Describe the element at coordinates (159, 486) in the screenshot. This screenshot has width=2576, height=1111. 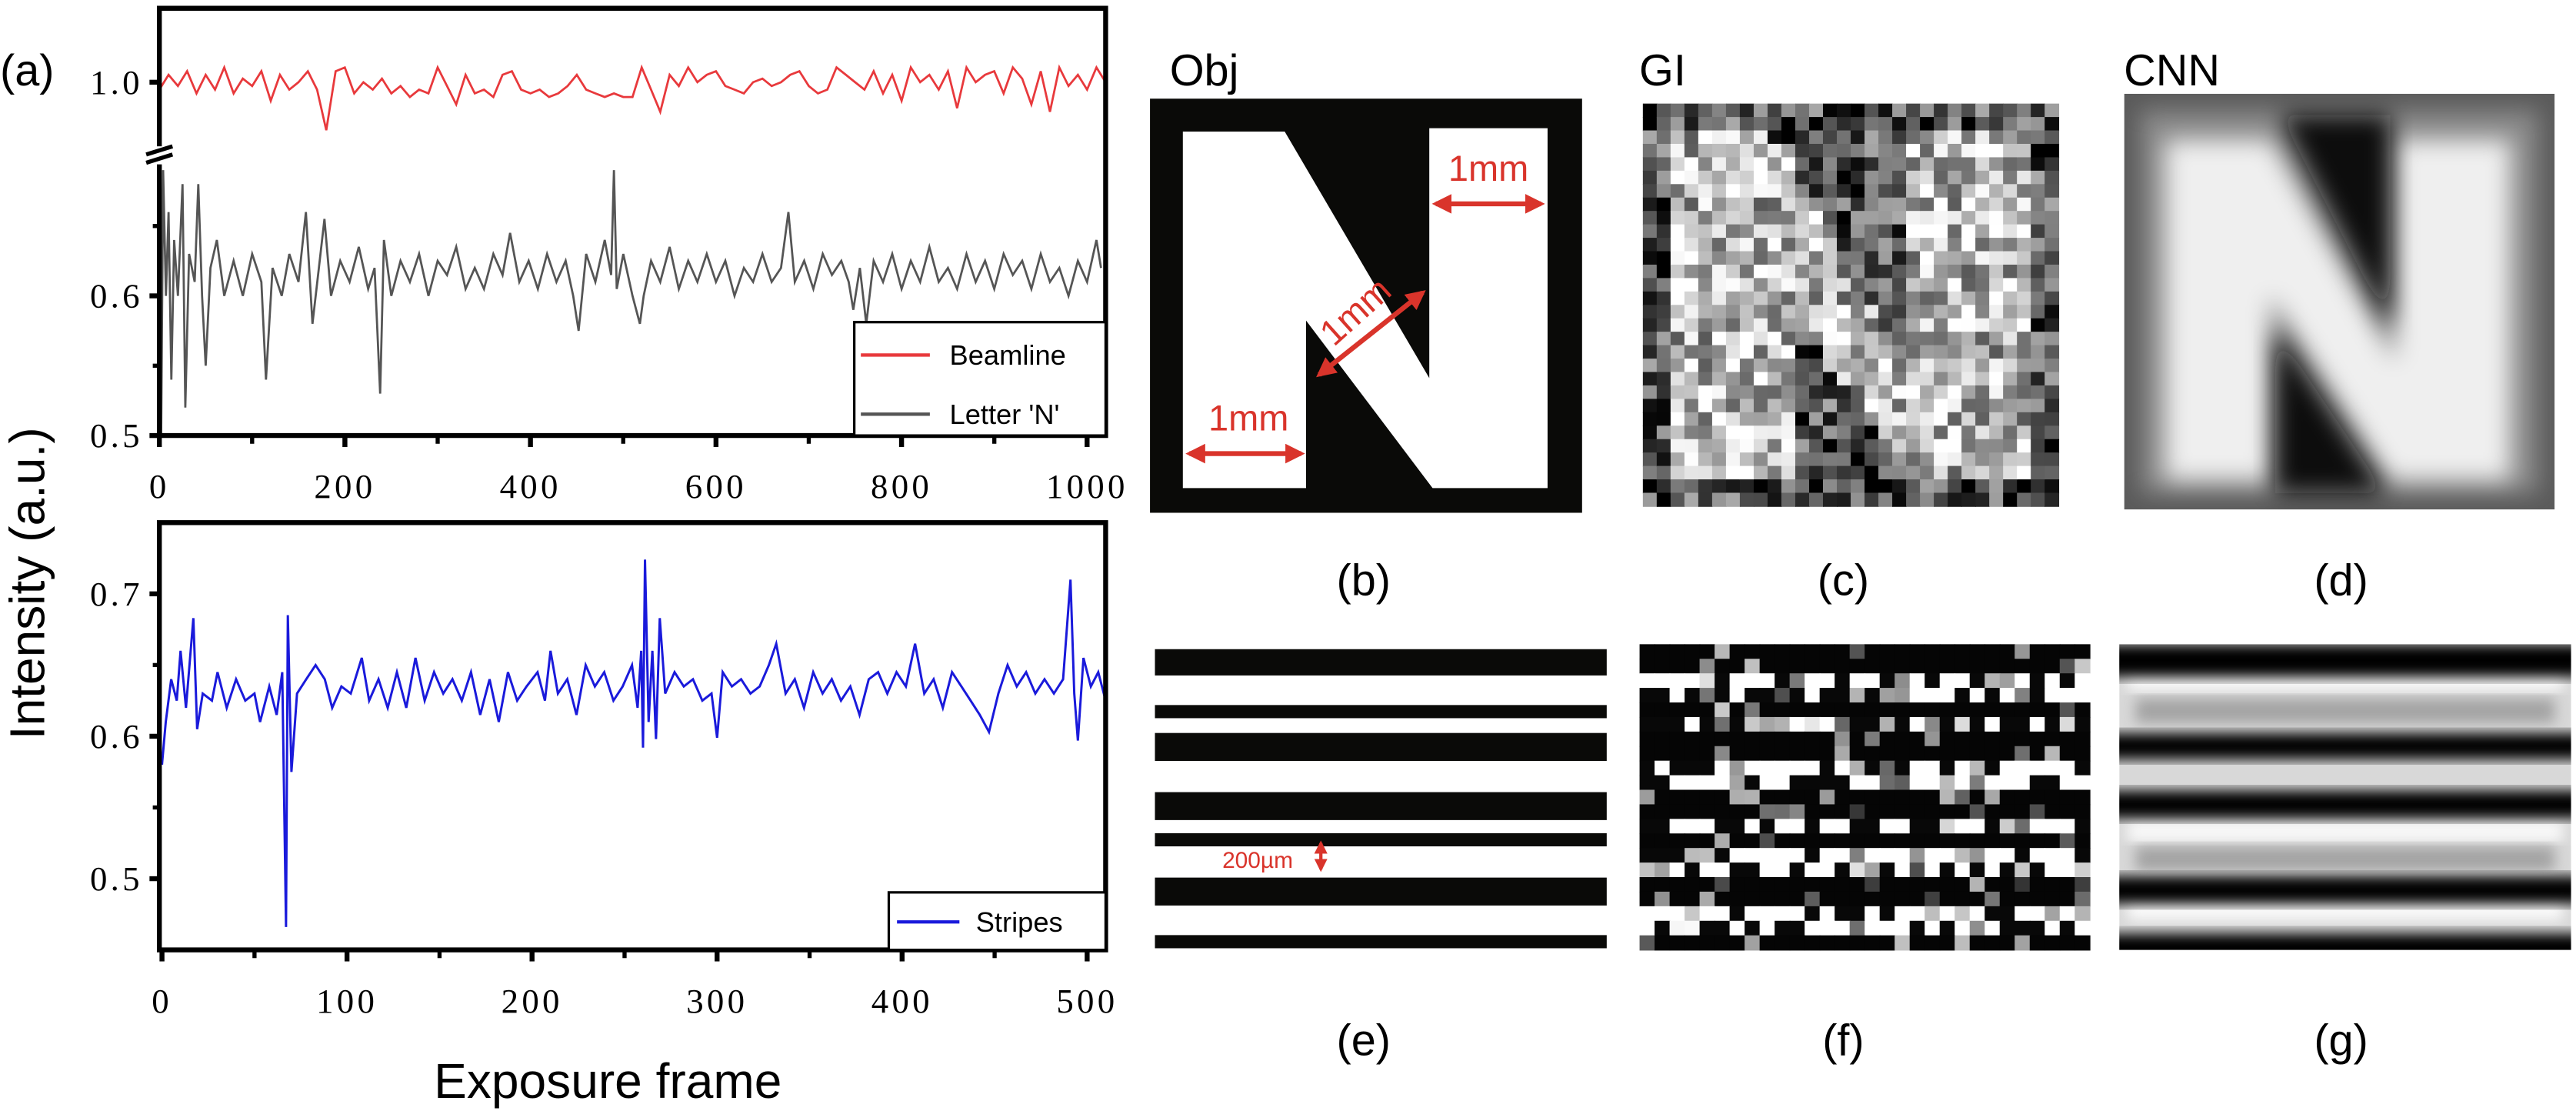
I see `x-tick-label: 0` at that location.